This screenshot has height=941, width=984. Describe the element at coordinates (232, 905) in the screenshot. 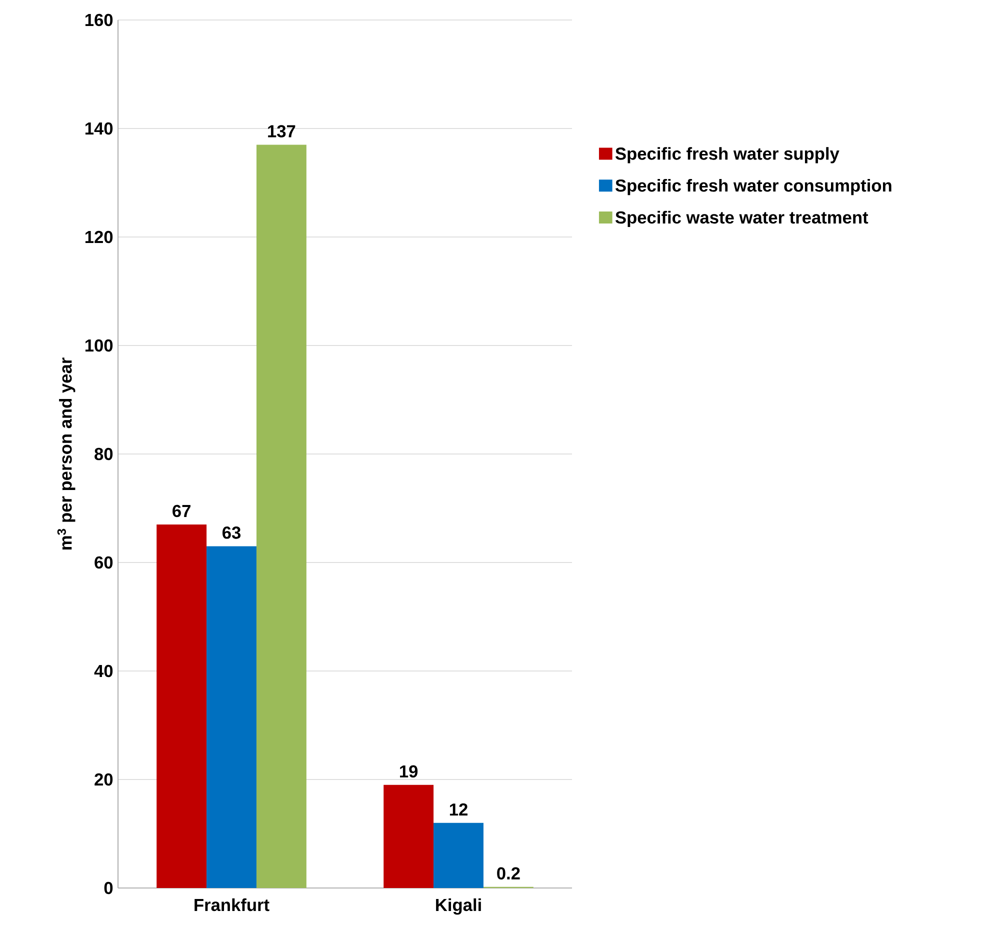

I see `x-tick-label: Frankfurt` at that location.